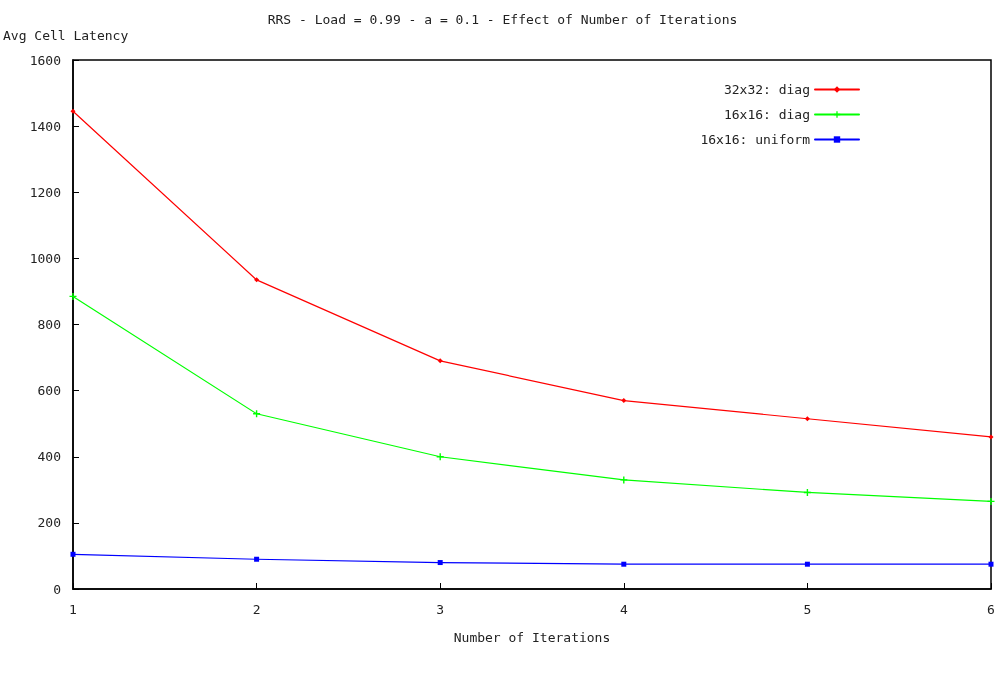 Image resolution: width=1005 pixels, height=673 pixels. I want to click on y-tick-label: 400, so click(49, 457).